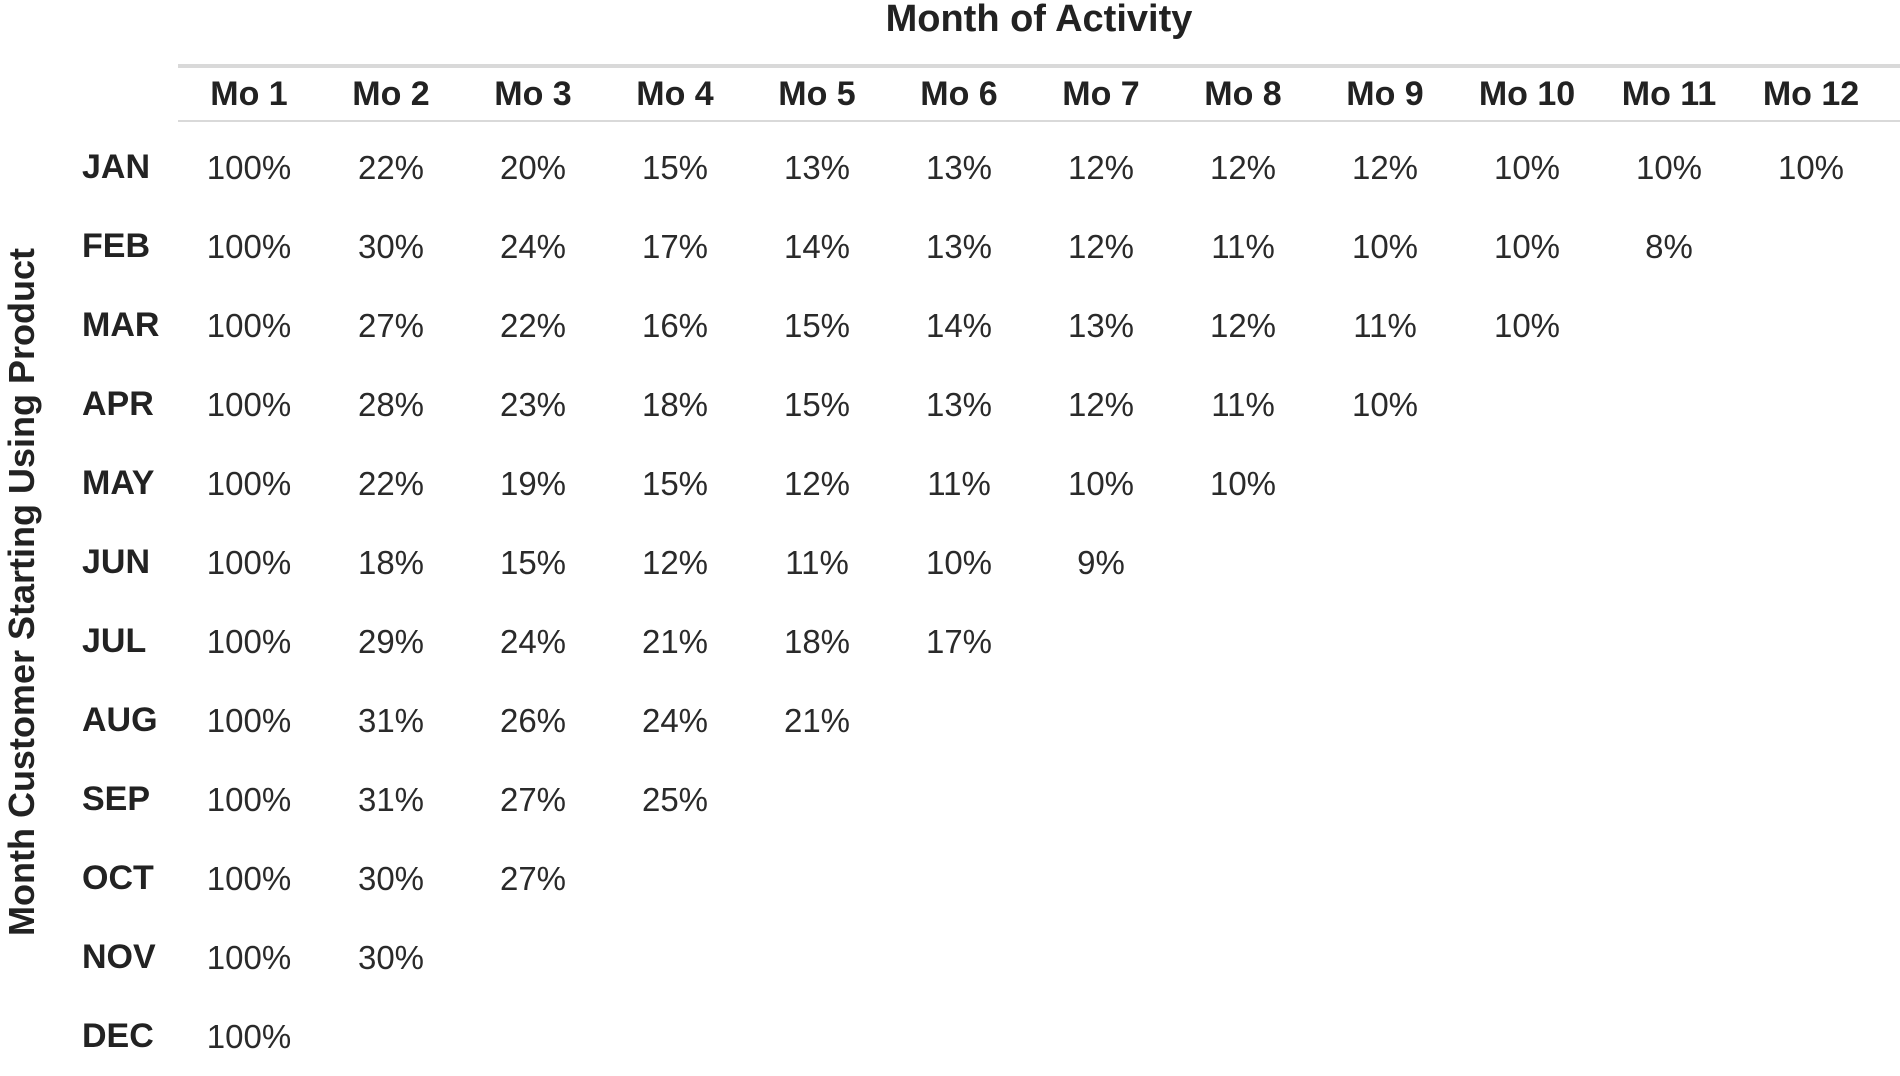 The width and height of the screenshot is (1900, 1076). I want to click on row-label-aug: AUG, so click(120, 720).